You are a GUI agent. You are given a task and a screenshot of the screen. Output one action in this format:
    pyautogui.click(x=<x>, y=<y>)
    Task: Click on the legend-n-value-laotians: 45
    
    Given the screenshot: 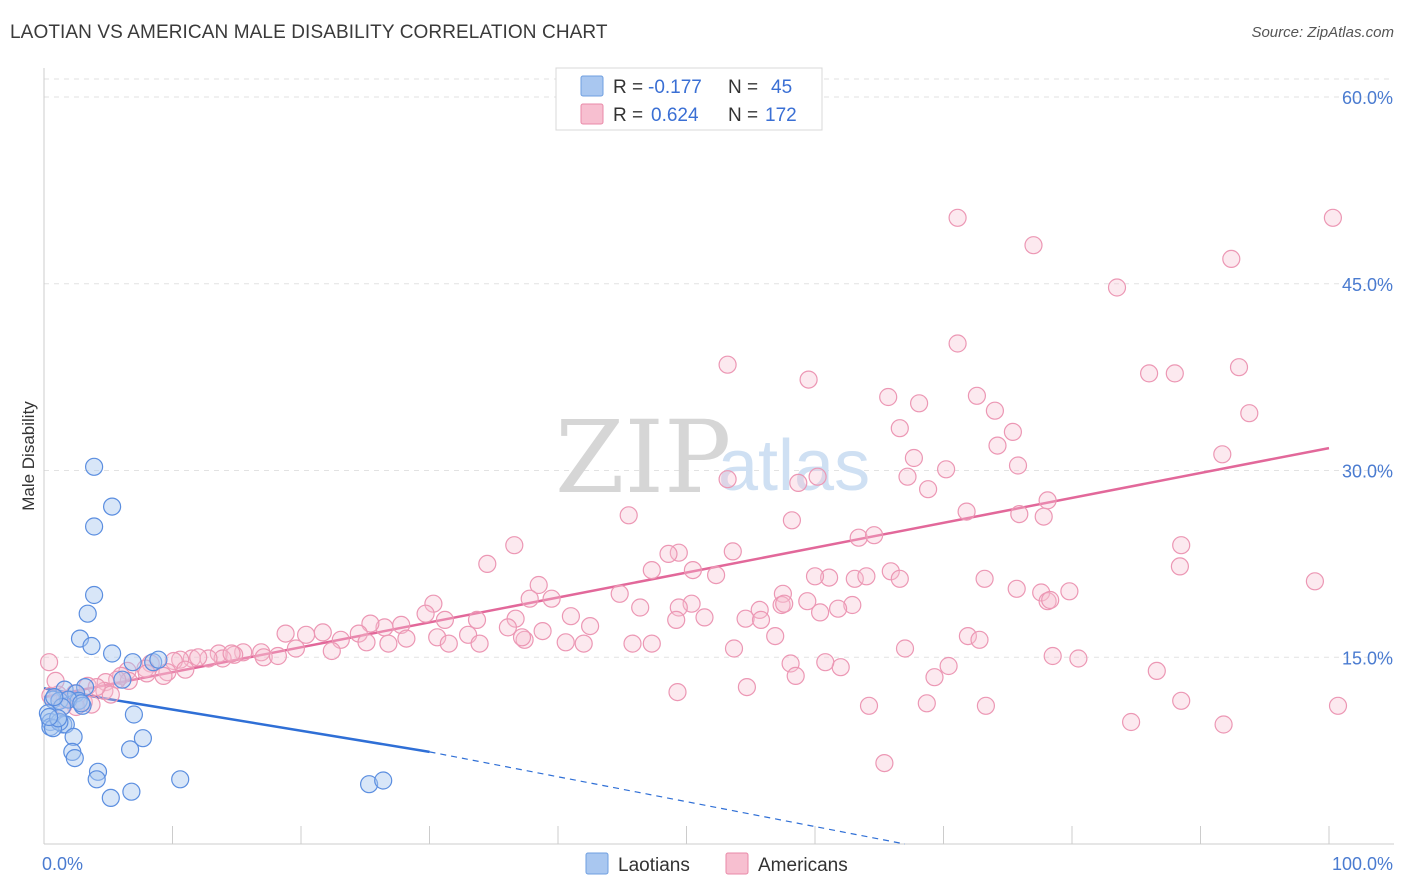 What is the action you would take?
    pyautogui.click(x=781, y=87)
    